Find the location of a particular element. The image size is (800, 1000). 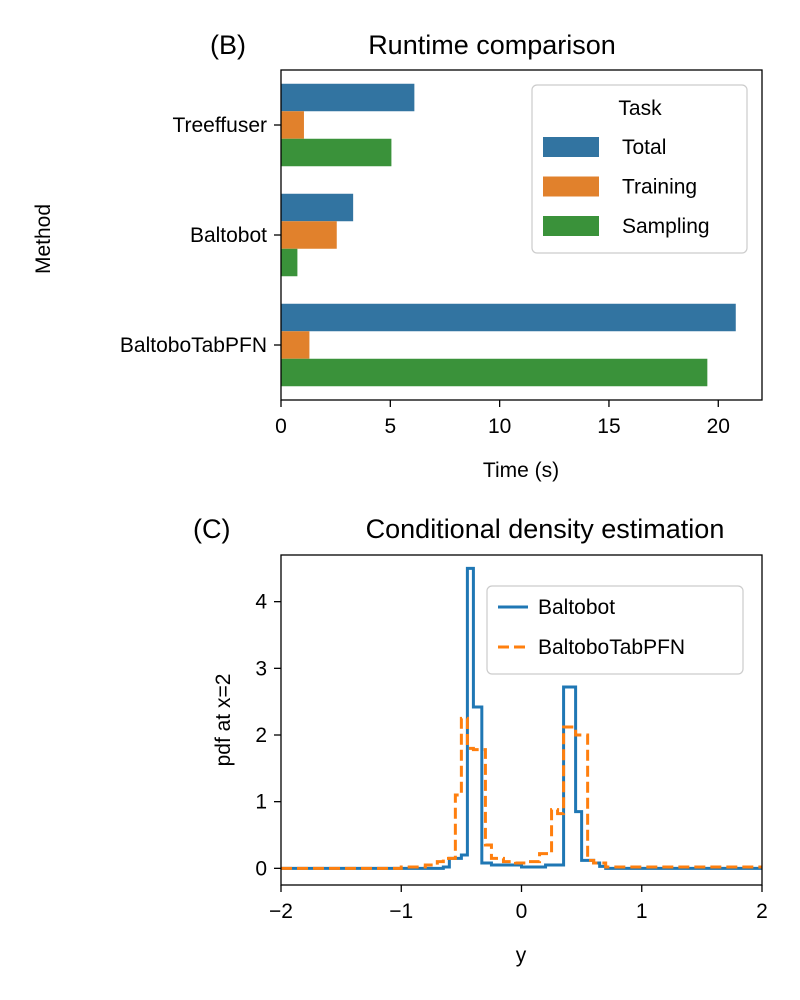

legend-label-total: Total is located at coordinates (644, 147).